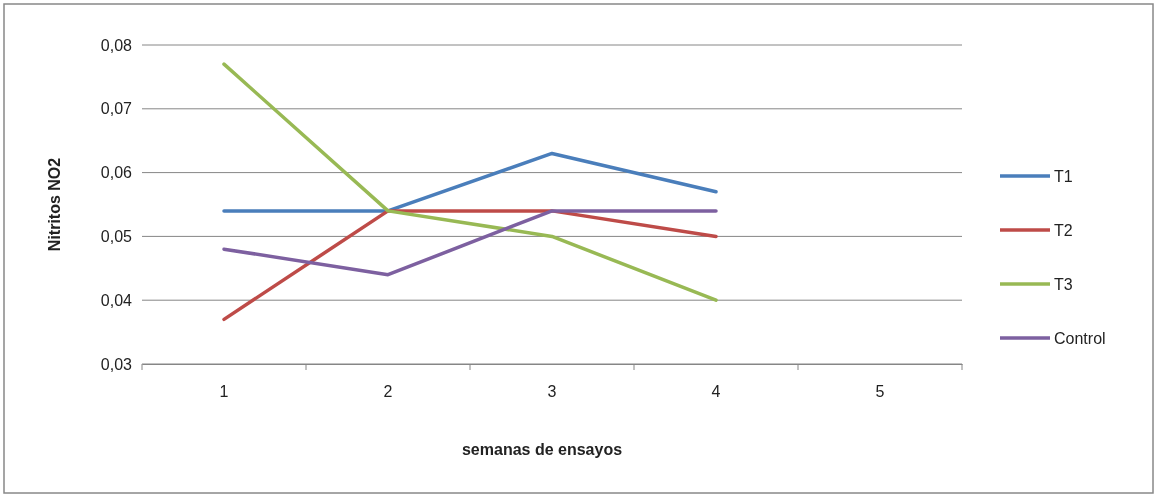 The width and height of the screenshot is (1157, 497). I want to click on x-tick-label: 1, so click(224, 392).